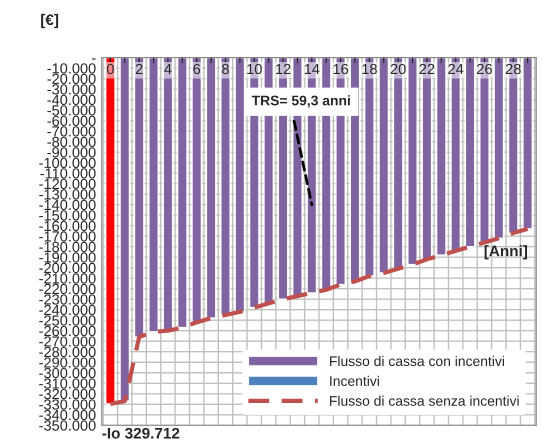 This screenshot has width=550, height=443. What do you see at coordinates (71, 152) in the screenshot?
I see `y-tick-label: -90.000` at bounding box center [71, 152].